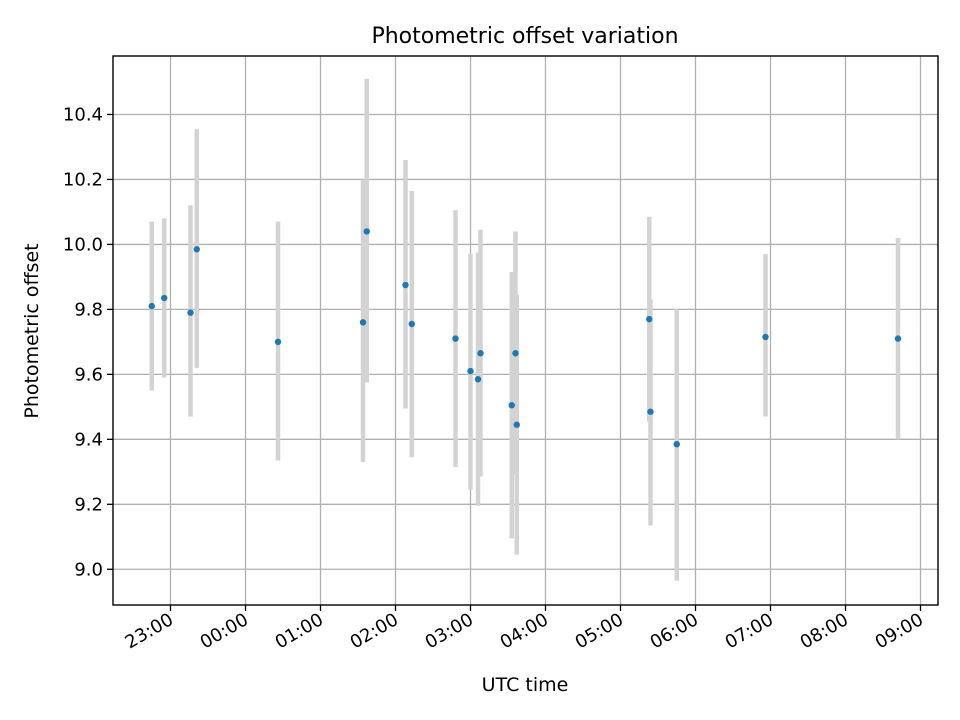 The height and width of the screenshot is (720, 960). I want to click on y-tick-label: 9.6, so click(88, 374).